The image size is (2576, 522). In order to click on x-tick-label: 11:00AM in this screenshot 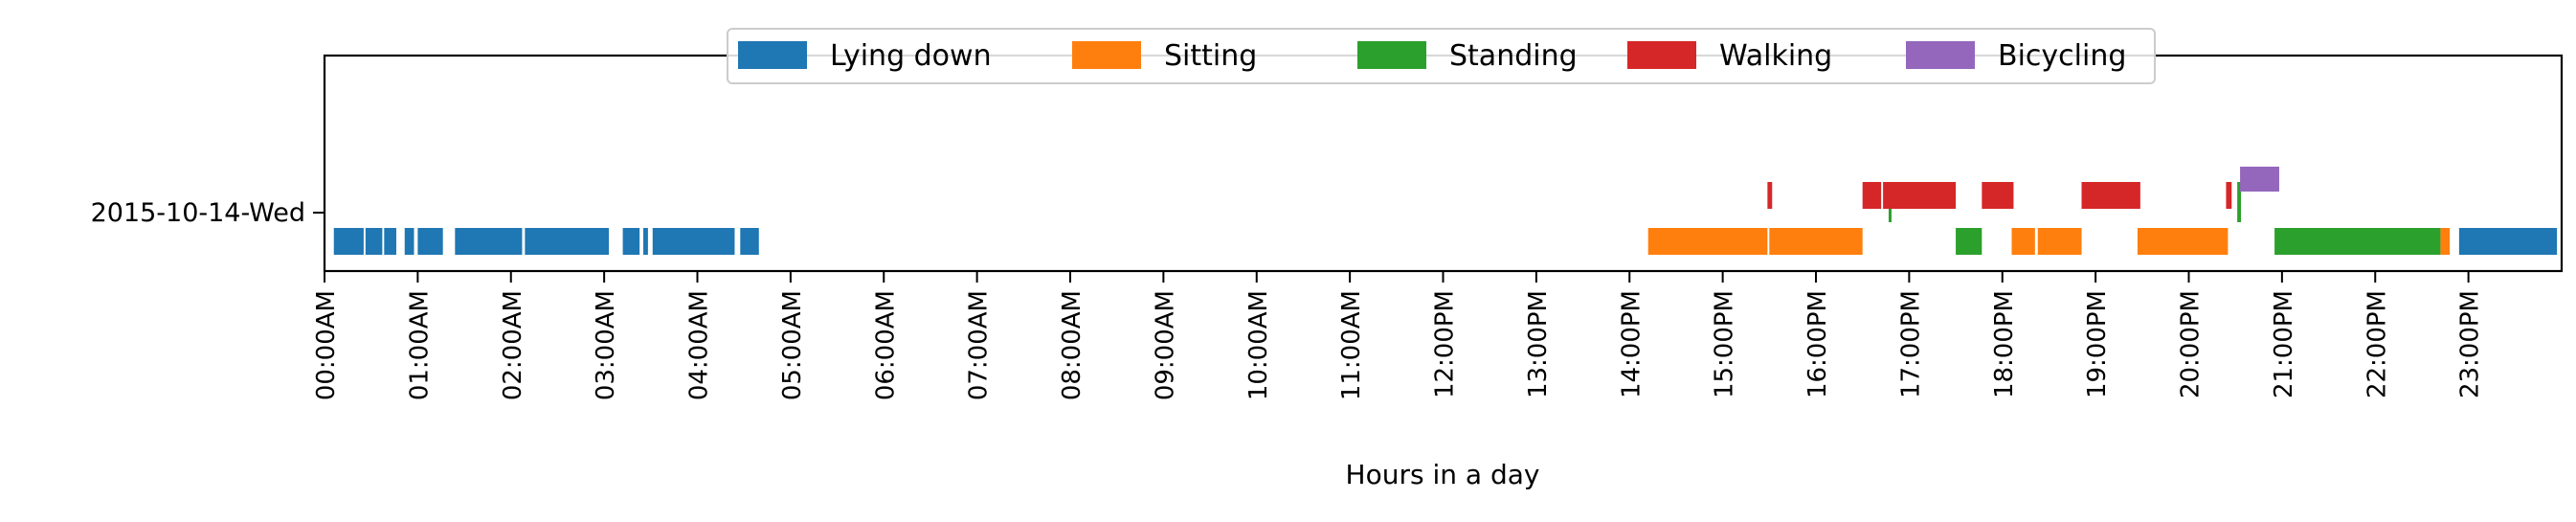, I will do `click(1352, 345)`.